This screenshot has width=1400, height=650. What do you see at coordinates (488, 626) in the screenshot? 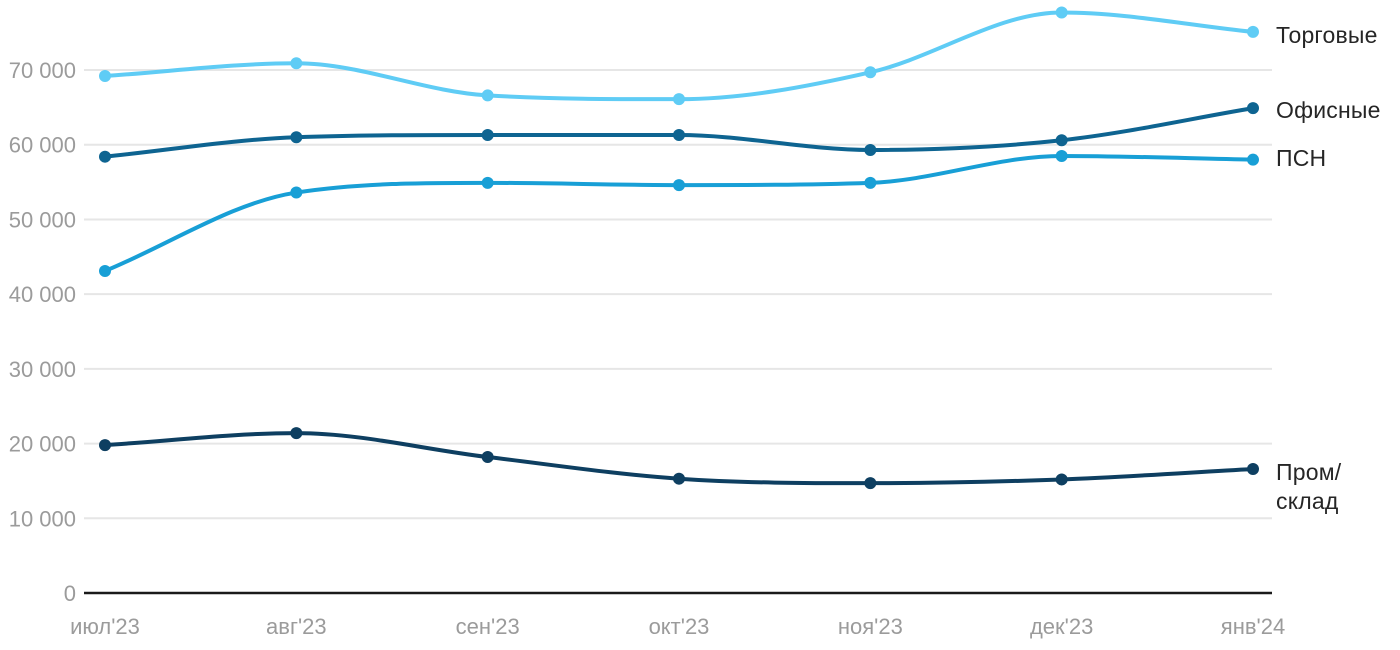
I see `x-tick-label: сен'23` at bounding box center [488, 626].